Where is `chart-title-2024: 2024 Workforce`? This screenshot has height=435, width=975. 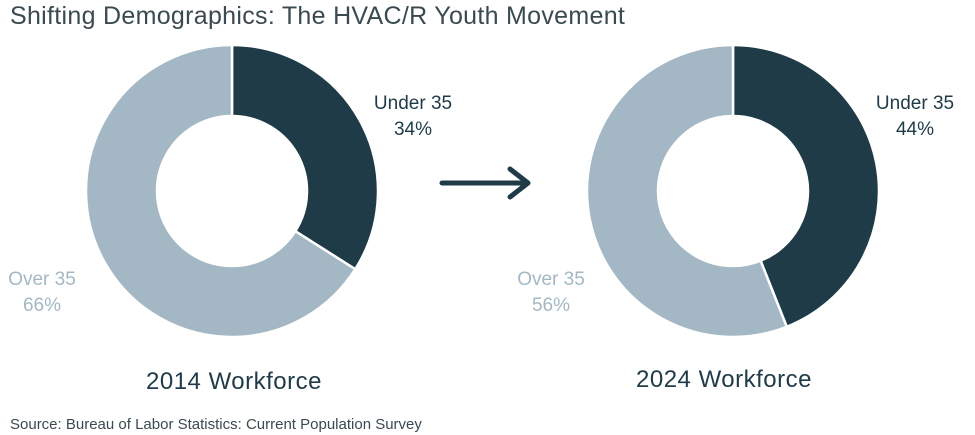
chart-title-2024: 2024 Workforce is located at coordinates (724, 379).